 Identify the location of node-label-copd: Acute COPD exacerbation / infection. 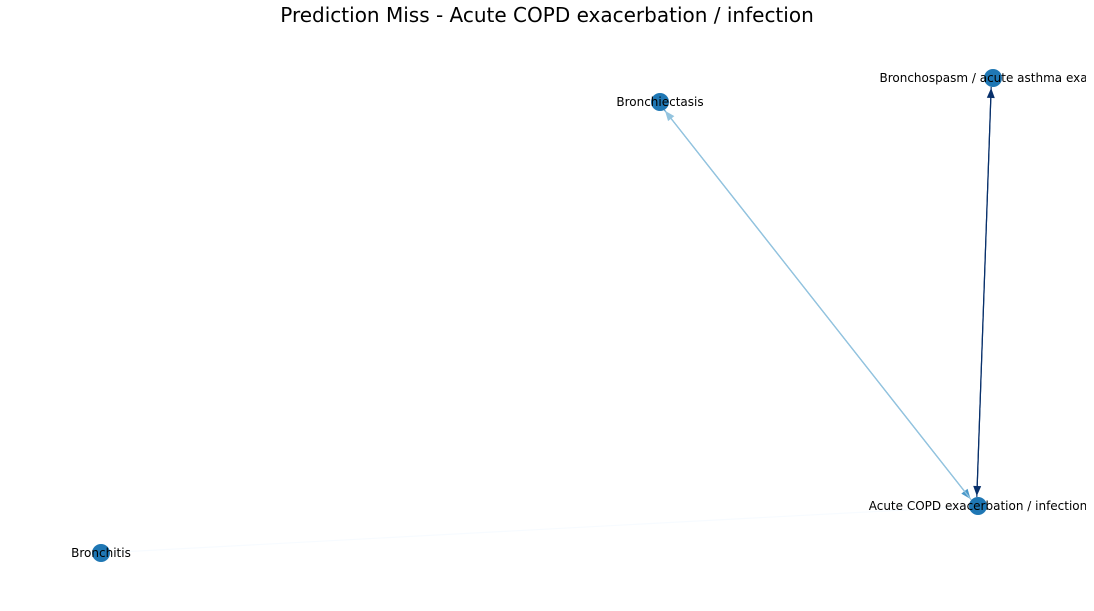
(978, 506).